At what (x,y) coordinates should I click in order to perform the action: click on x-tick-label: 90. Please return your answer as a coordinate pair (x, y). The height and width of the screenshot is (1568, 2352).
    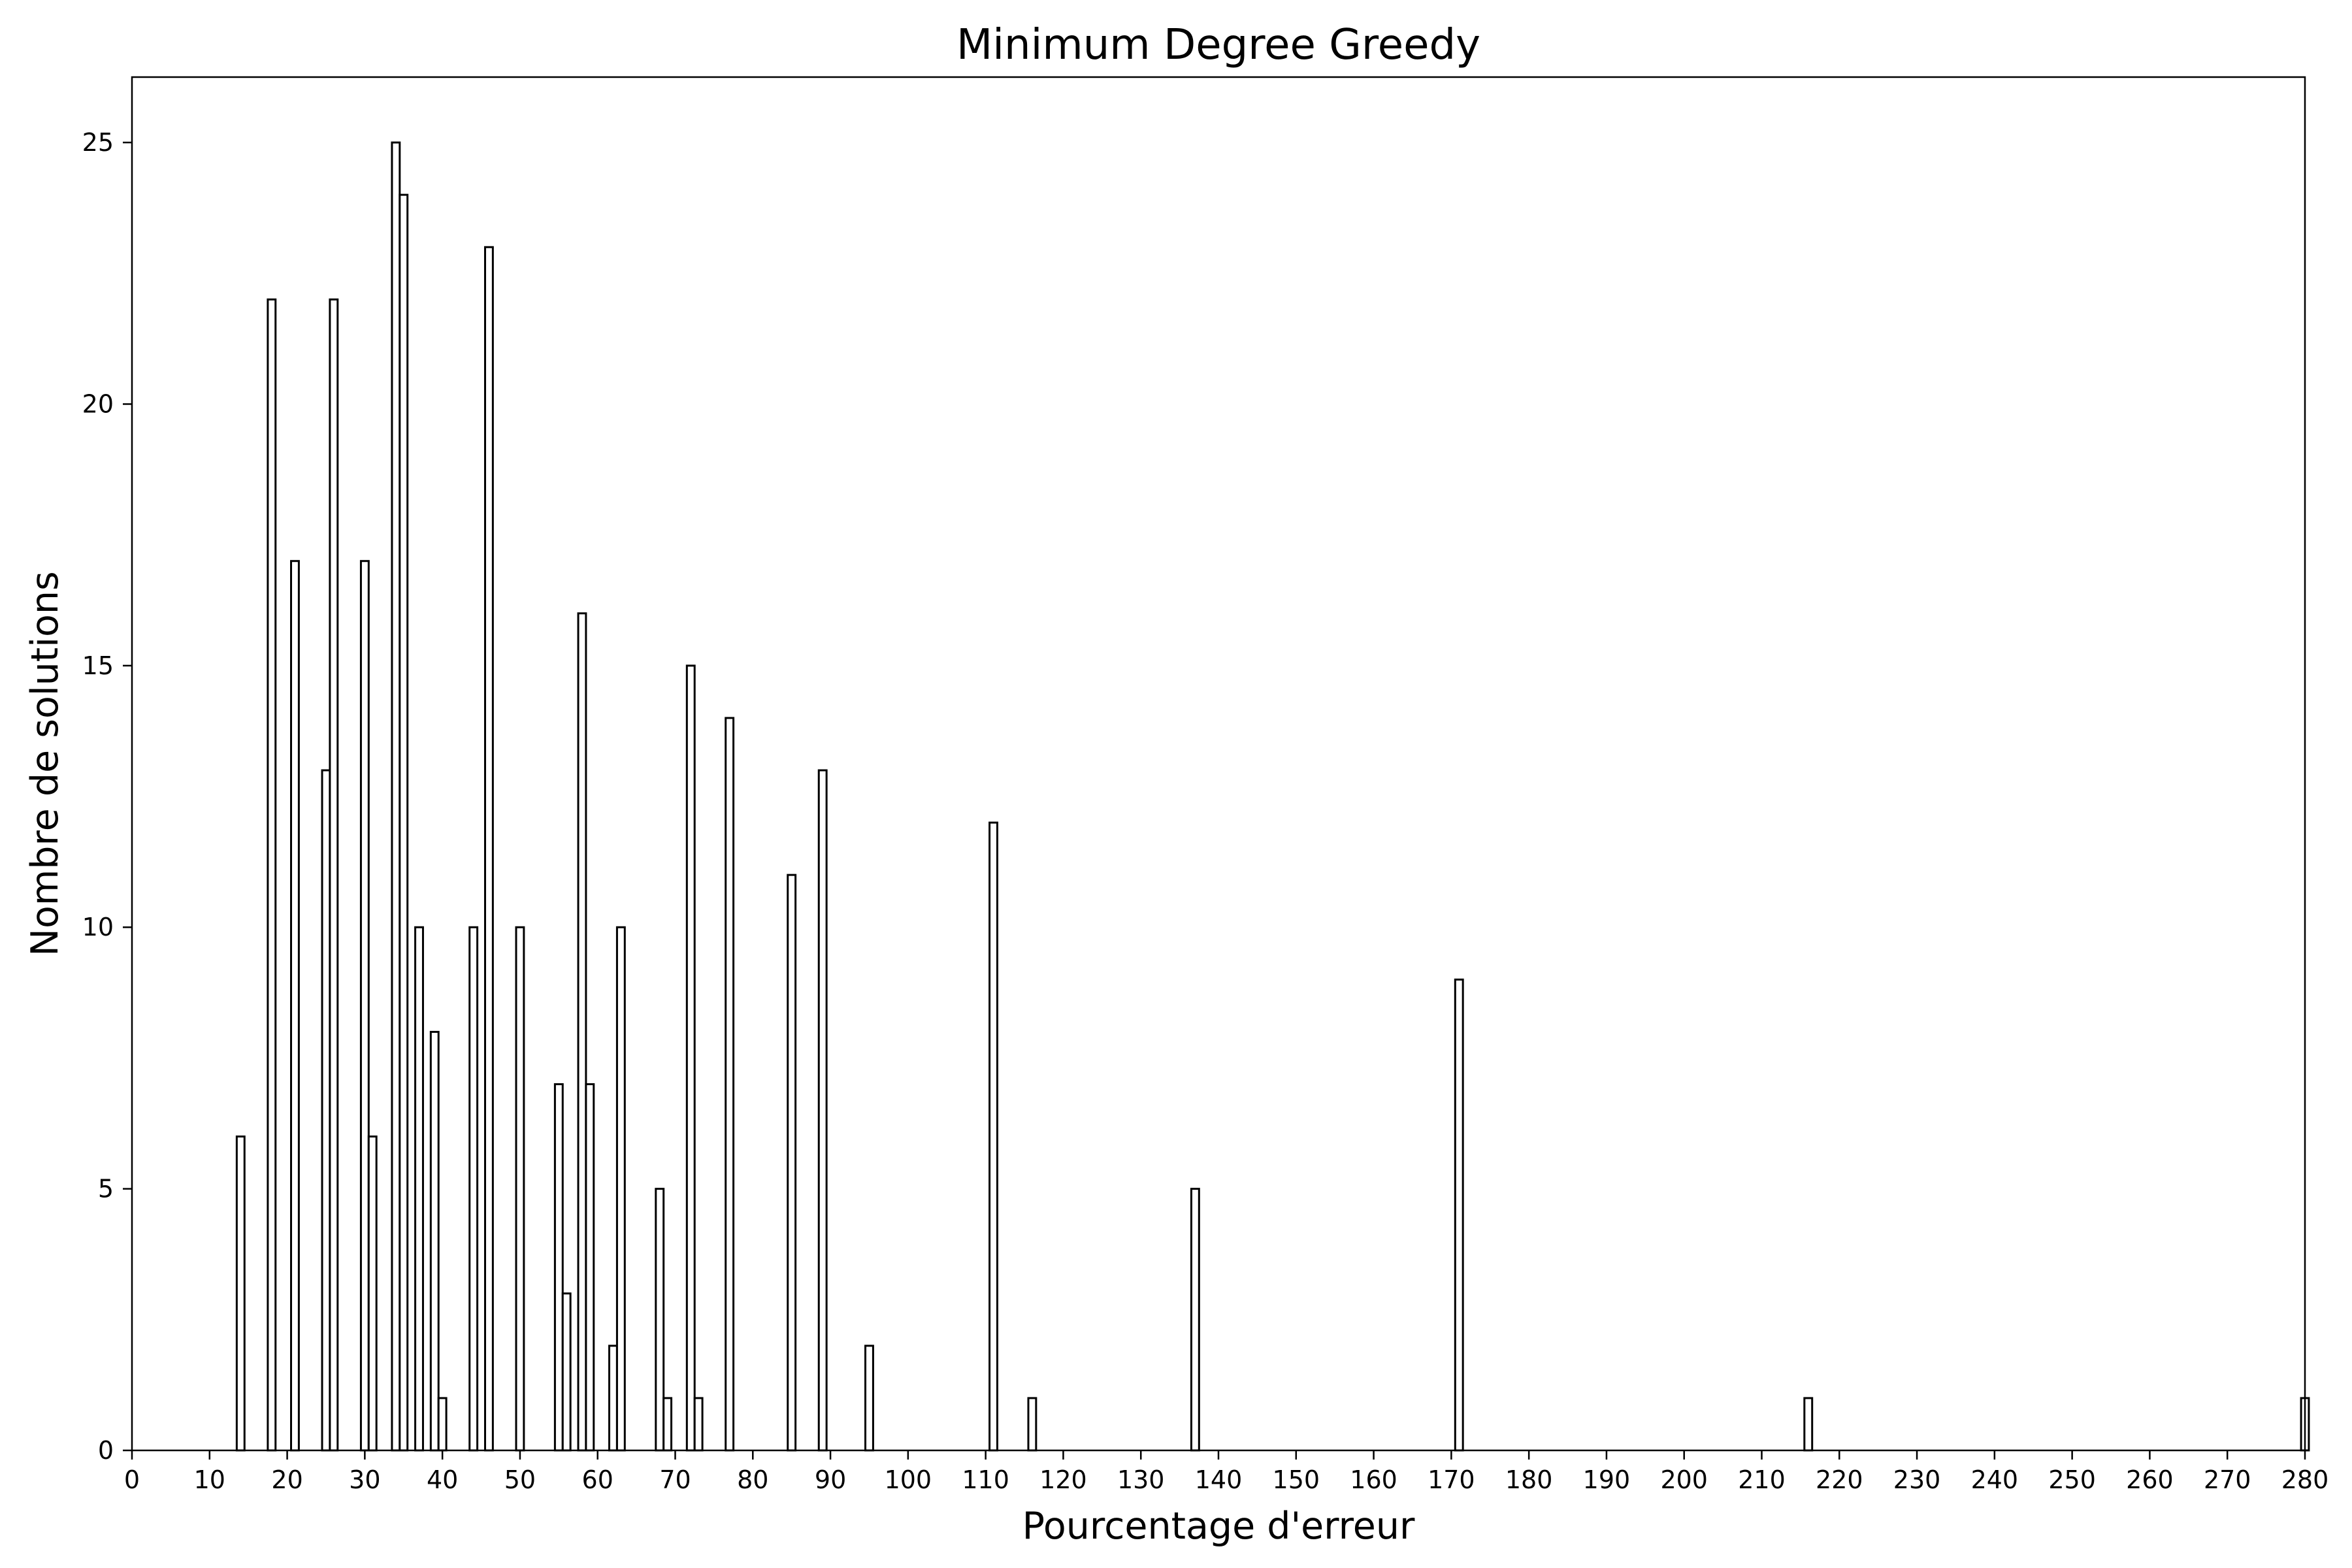
    Looking at the image, I should click on (830, 1479).